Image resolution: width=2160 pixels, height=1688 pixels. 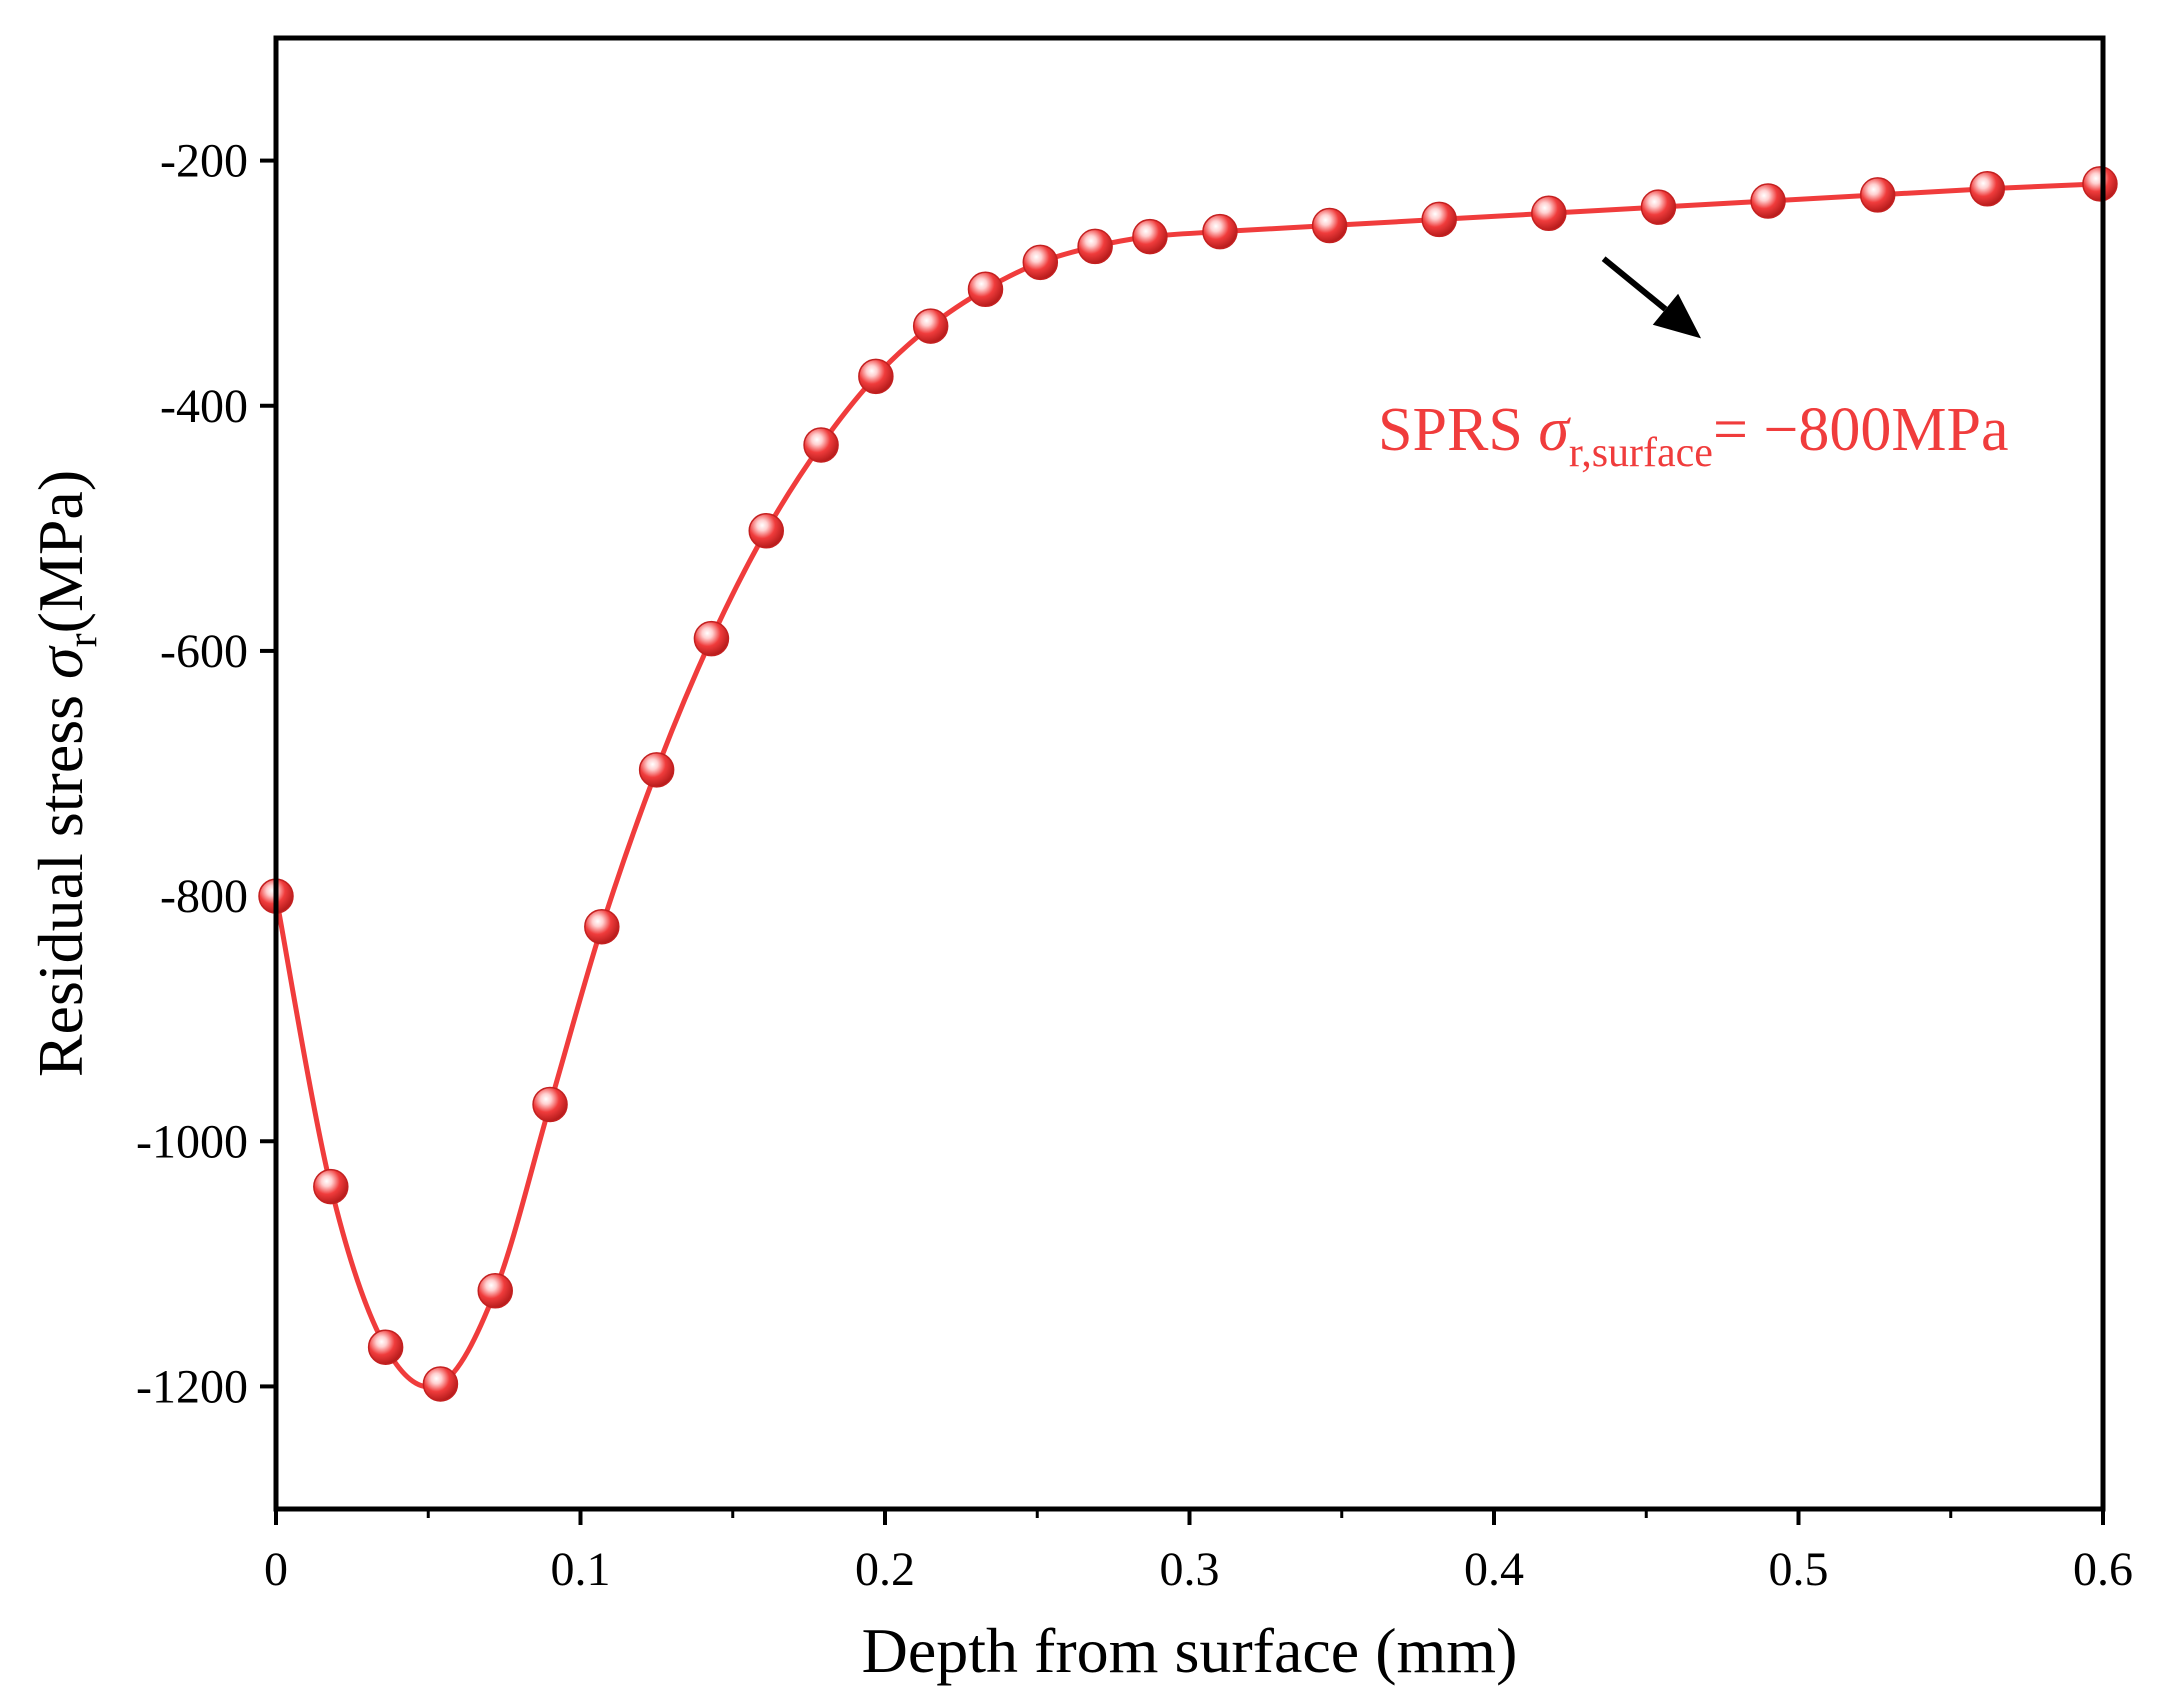 I want to click on y-tick-label: -1200, so click(x=192, y=1386).